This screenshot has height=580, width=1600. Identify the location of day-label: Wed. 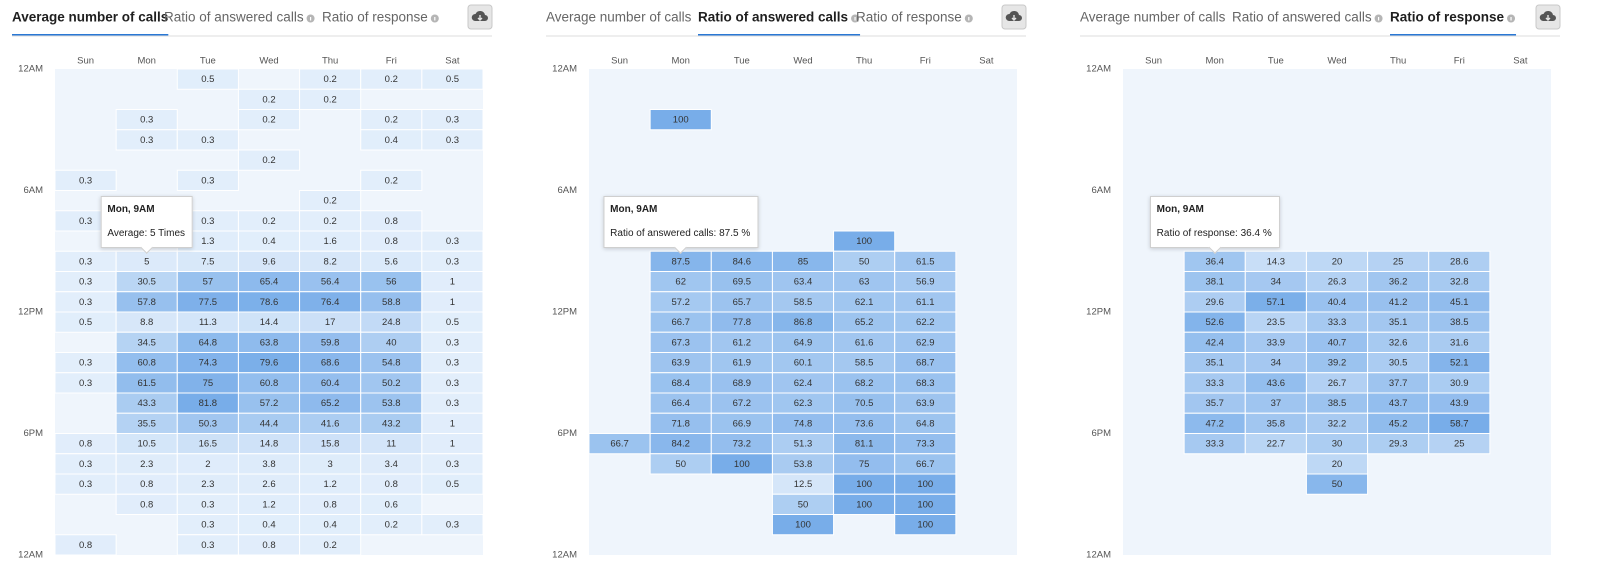
(268, 61).